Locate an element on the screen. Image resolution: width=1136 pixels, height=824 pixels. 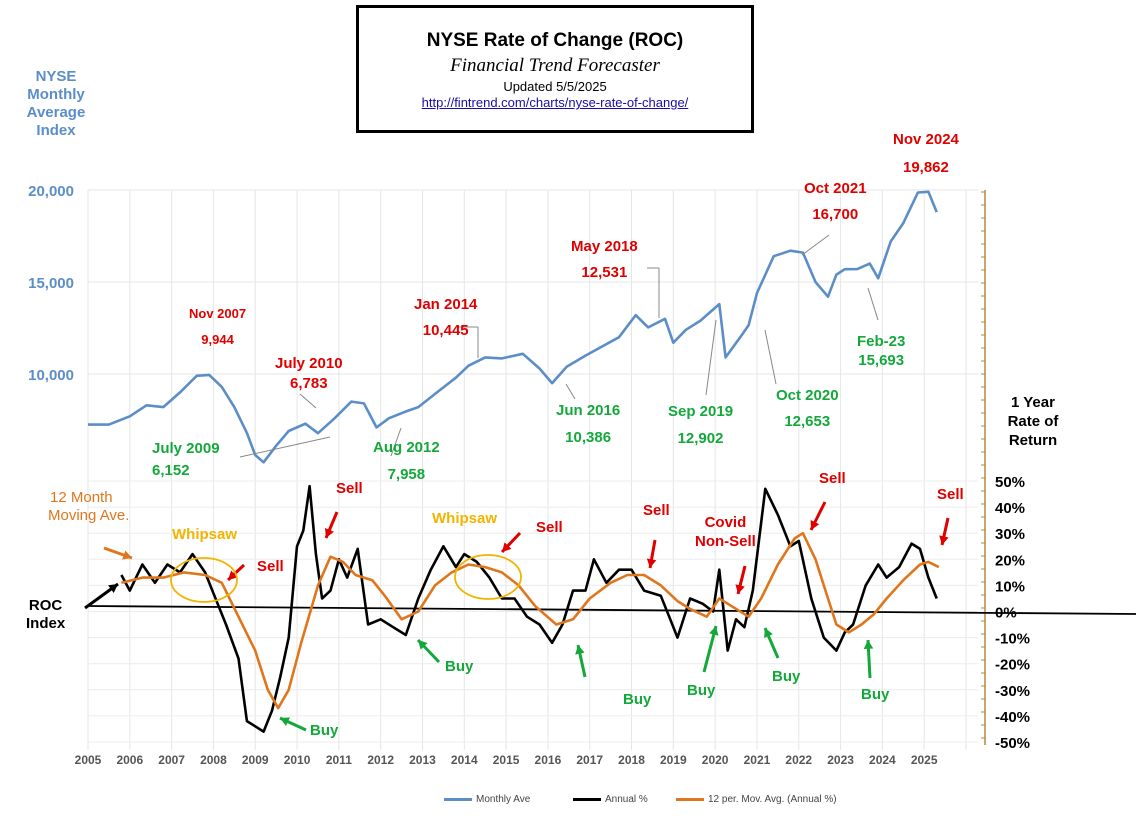
annotation-value: 16,700 is located at coordinates (835, 214).